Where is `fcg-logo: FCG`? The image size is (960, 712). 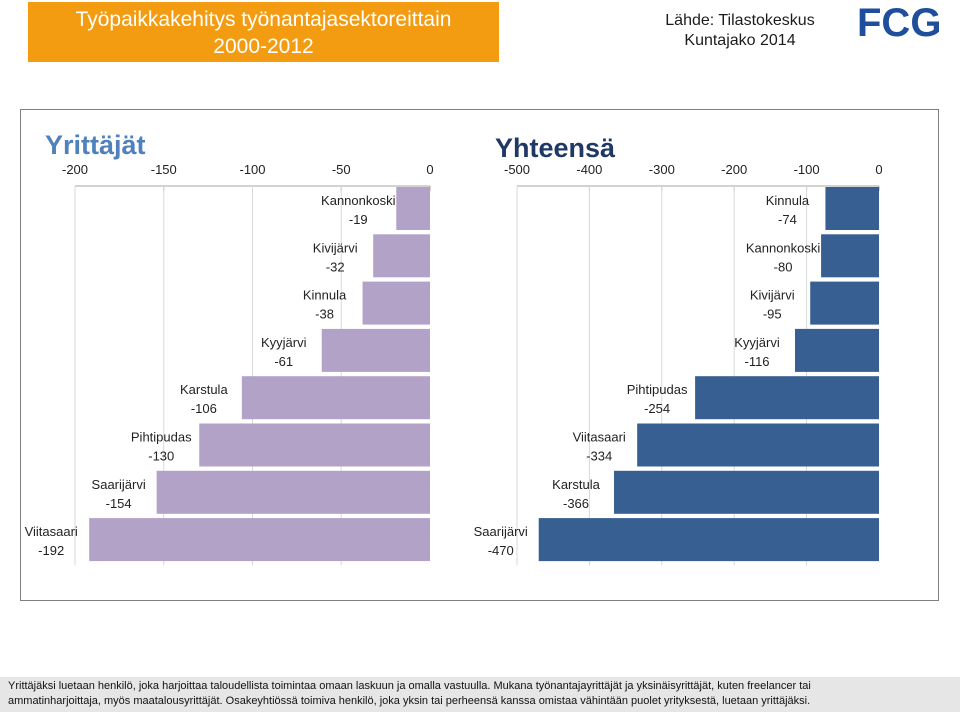 fcg-logo: FCG is located at coordinates (899, 22).